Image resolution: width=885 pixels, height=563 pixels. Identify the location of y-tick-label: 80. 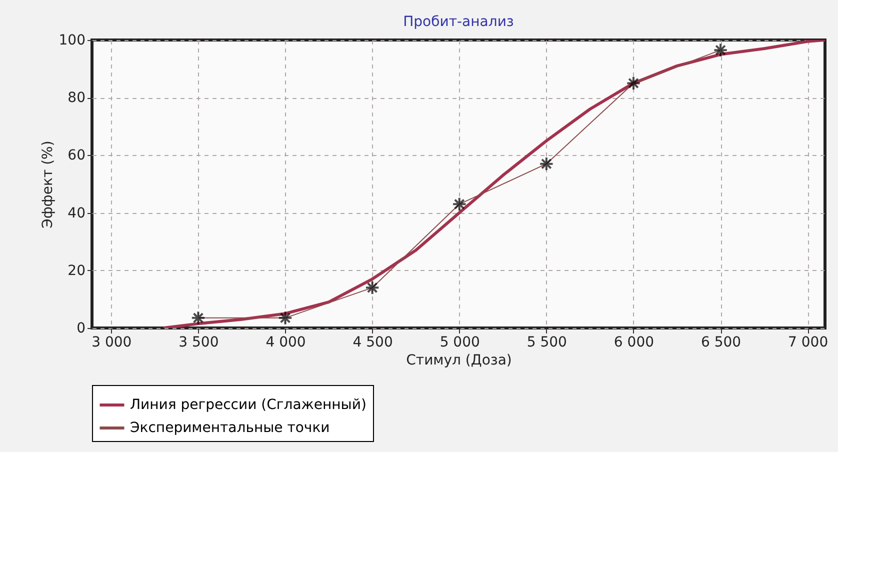
(77, 98).